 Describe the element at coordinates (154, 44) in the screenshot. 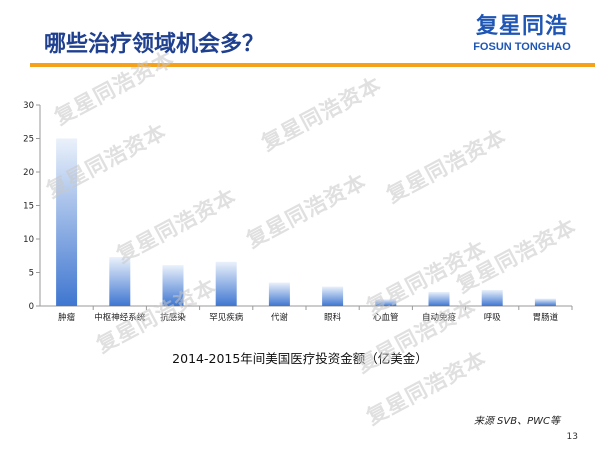

I see `slide-title: 哪些治疗领域机会多？` at that location.